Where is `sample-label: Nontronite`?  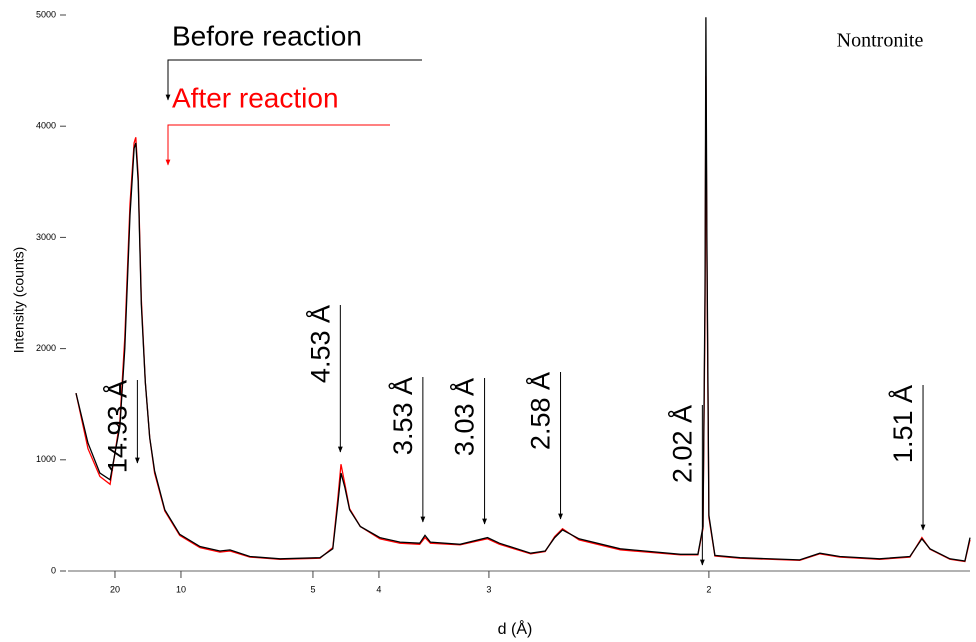
sample-label: Nontronite is located at coordinates (880, 41).